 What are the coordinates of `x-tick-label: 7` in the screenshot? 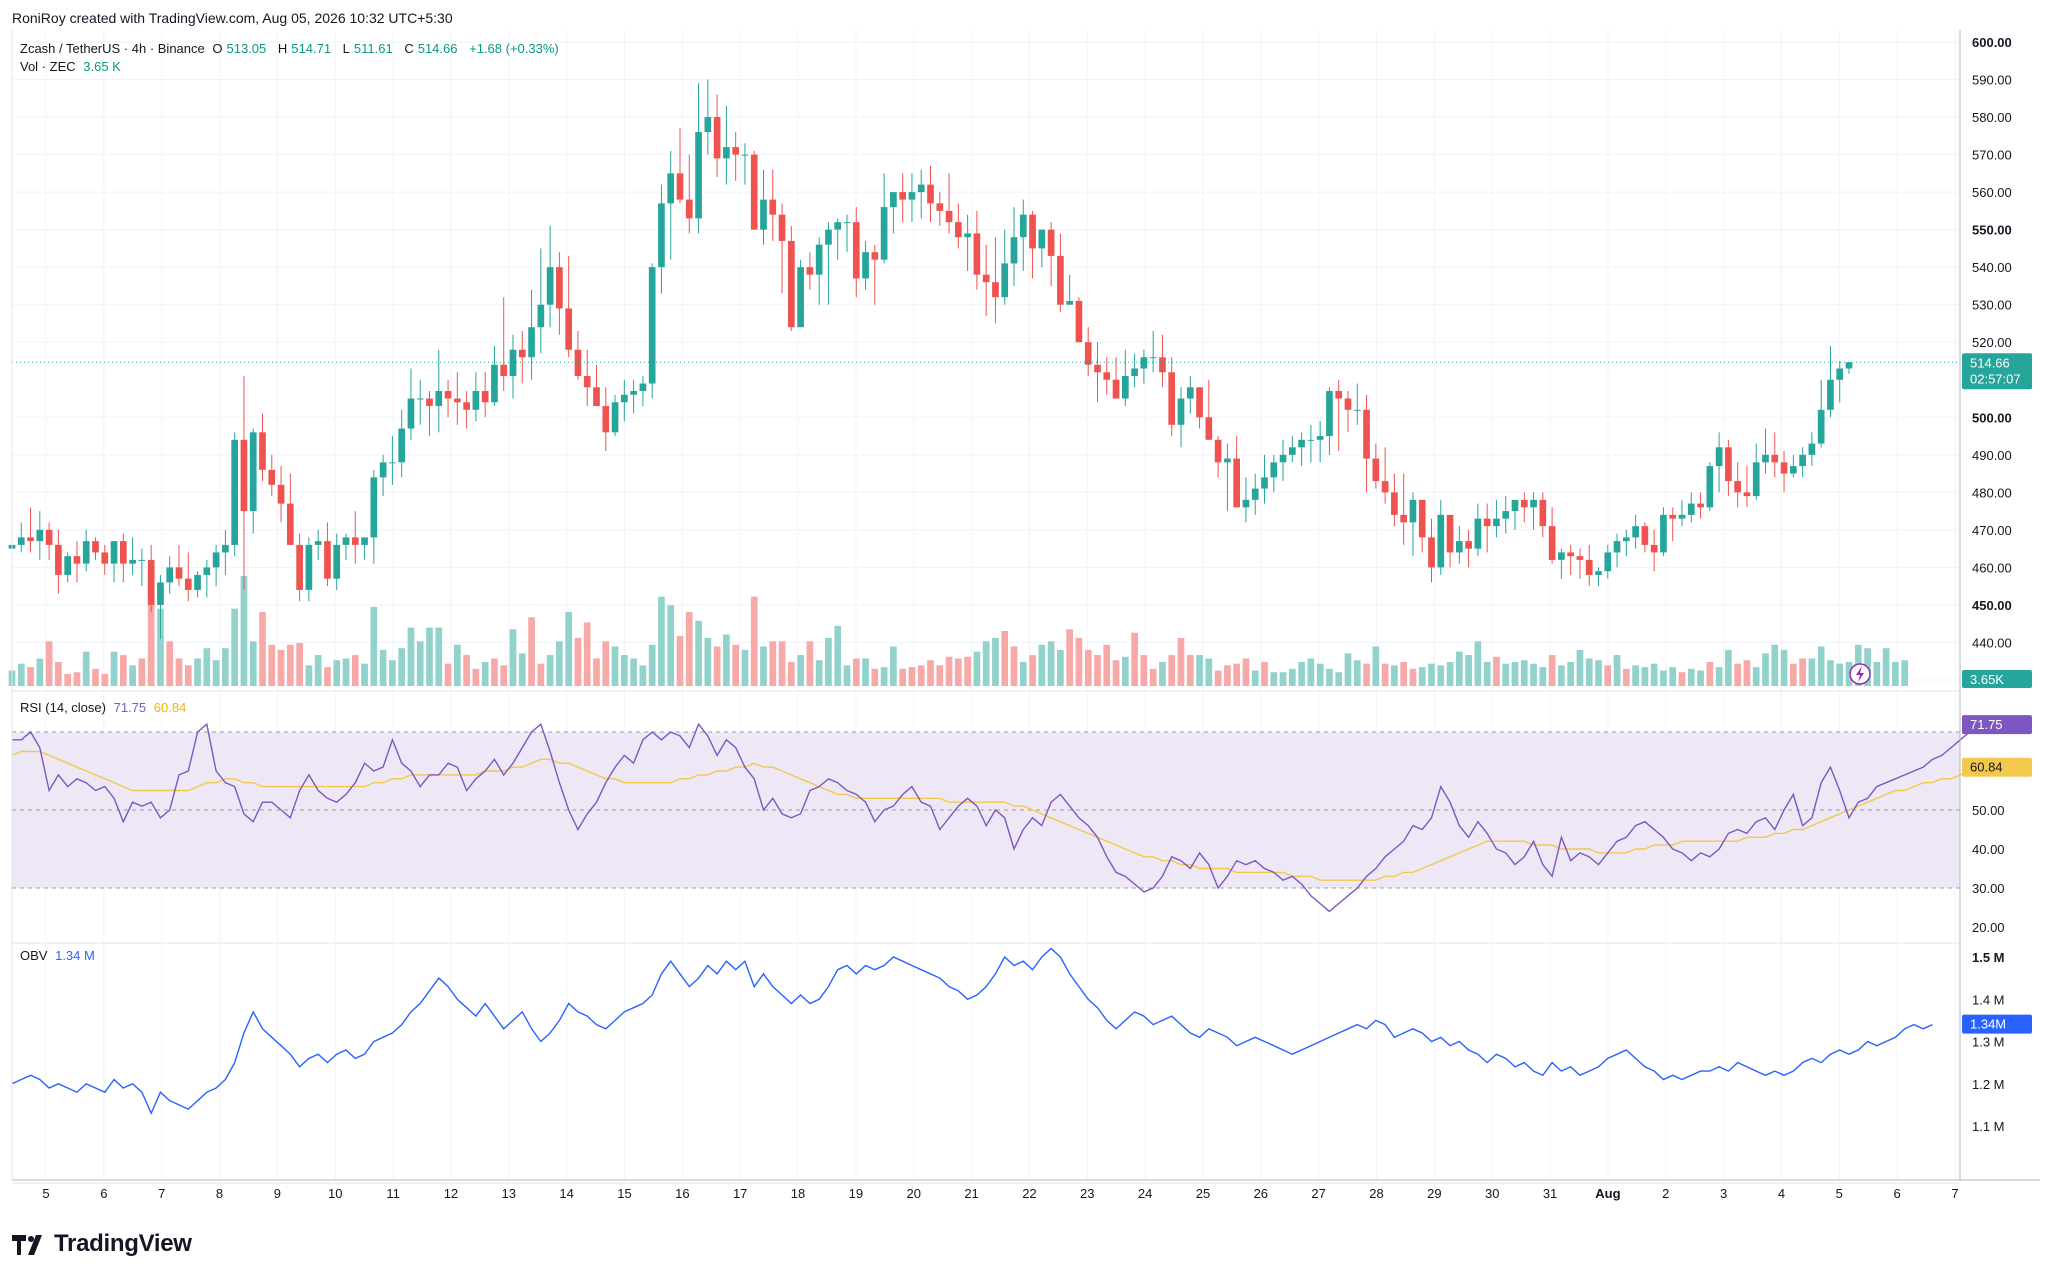 It's located at (161, 1193).